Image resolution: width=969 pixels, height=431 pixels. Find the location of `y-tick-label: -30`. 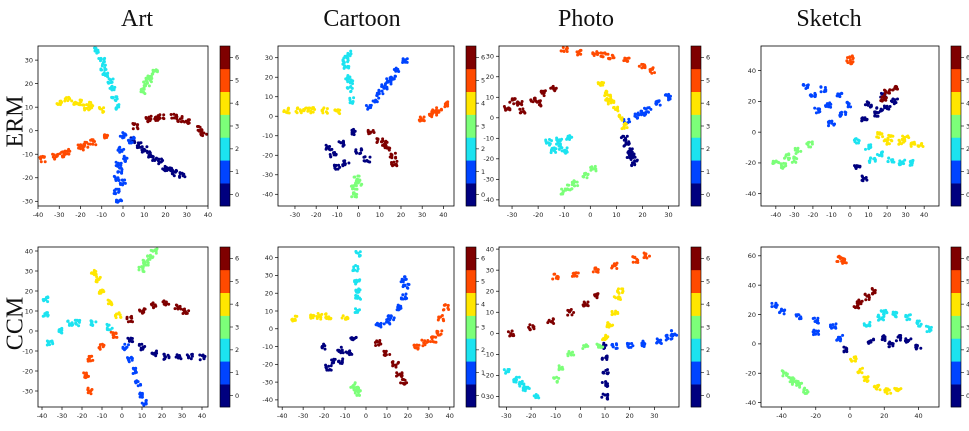

y-tick-label: -30 is located at coordinates (267, 175).